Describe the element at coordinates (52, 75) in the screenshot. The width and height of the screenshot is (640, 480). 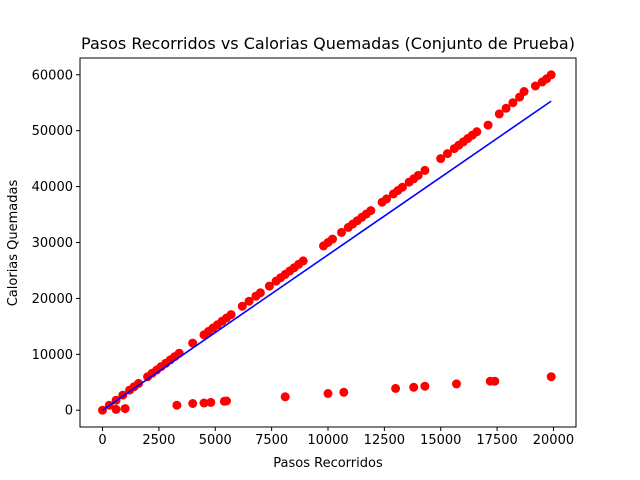
I see `y-tick-label: 60000` at that location.